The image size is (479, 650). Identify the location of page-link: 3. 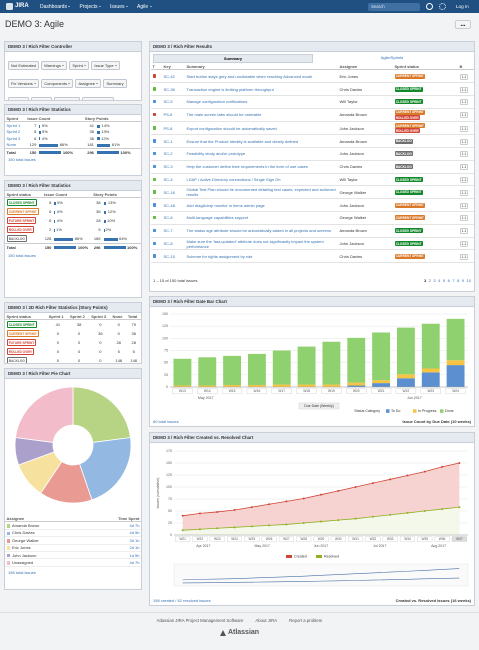
(434, 280).